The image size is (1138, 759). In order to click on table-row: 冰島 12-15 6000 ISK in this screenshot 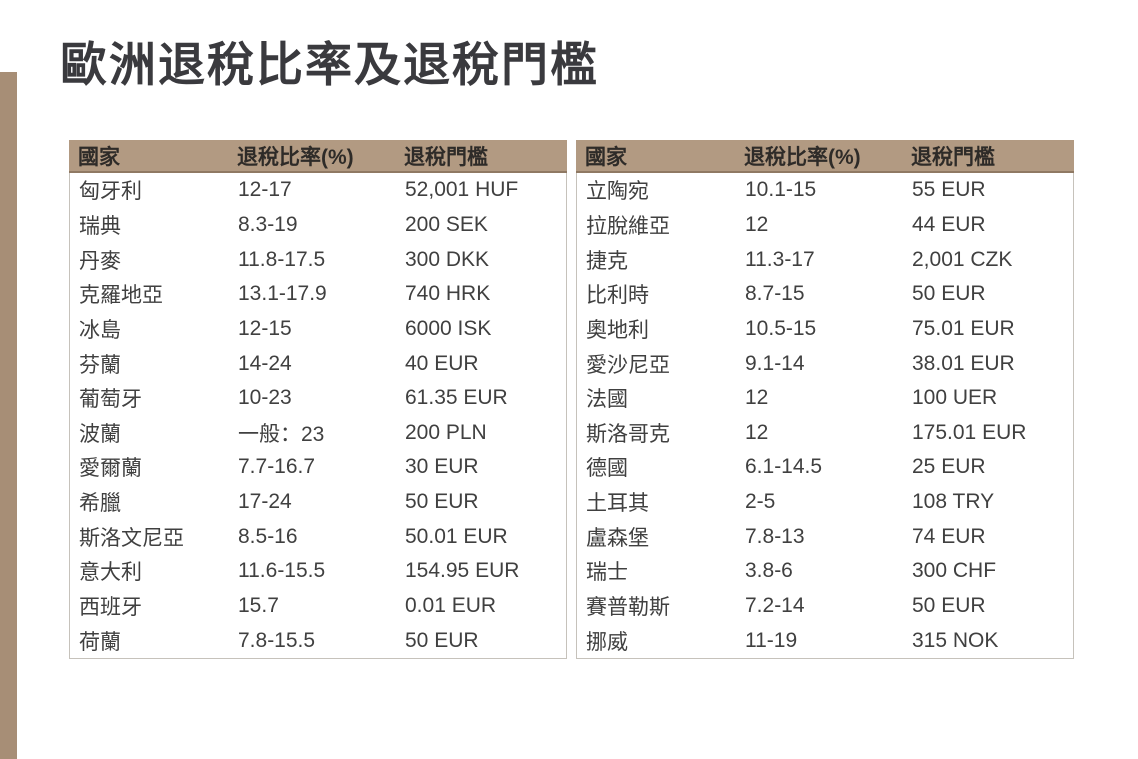, I will do `click(318, 329)`.